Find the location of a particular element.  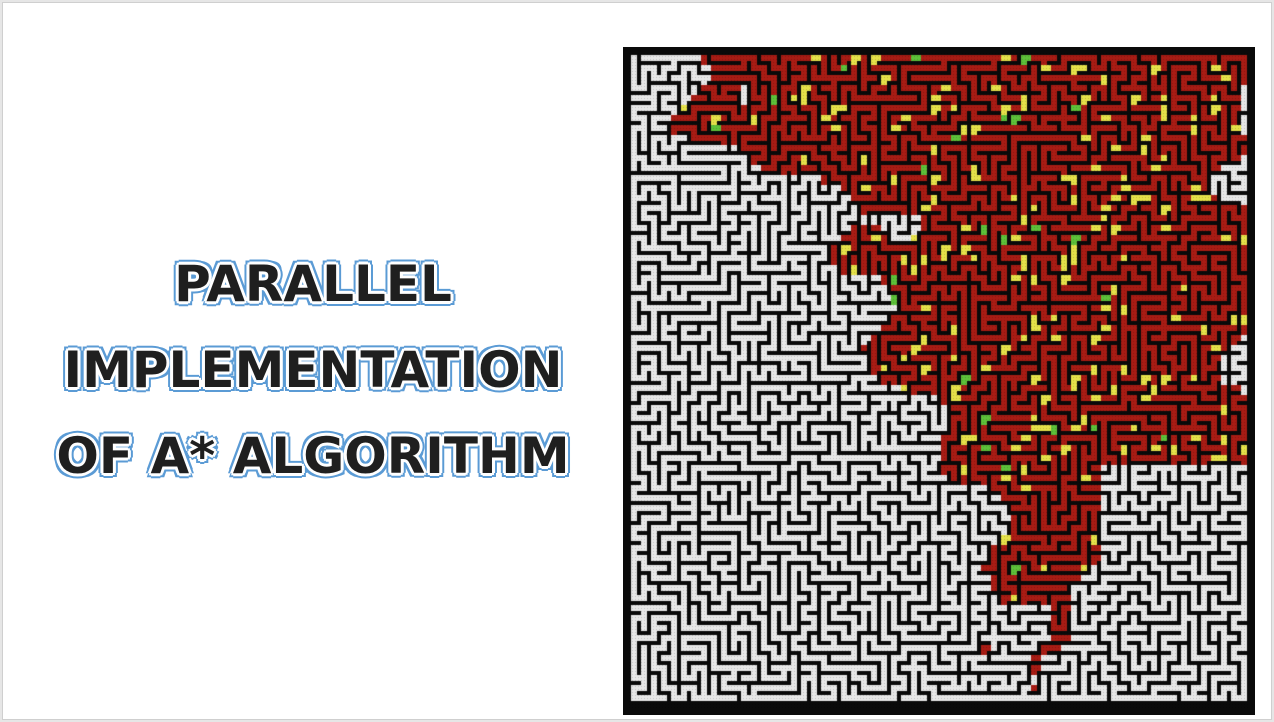

title-line-2: IMPLEMENTATION is located at coordinates (313, 370).